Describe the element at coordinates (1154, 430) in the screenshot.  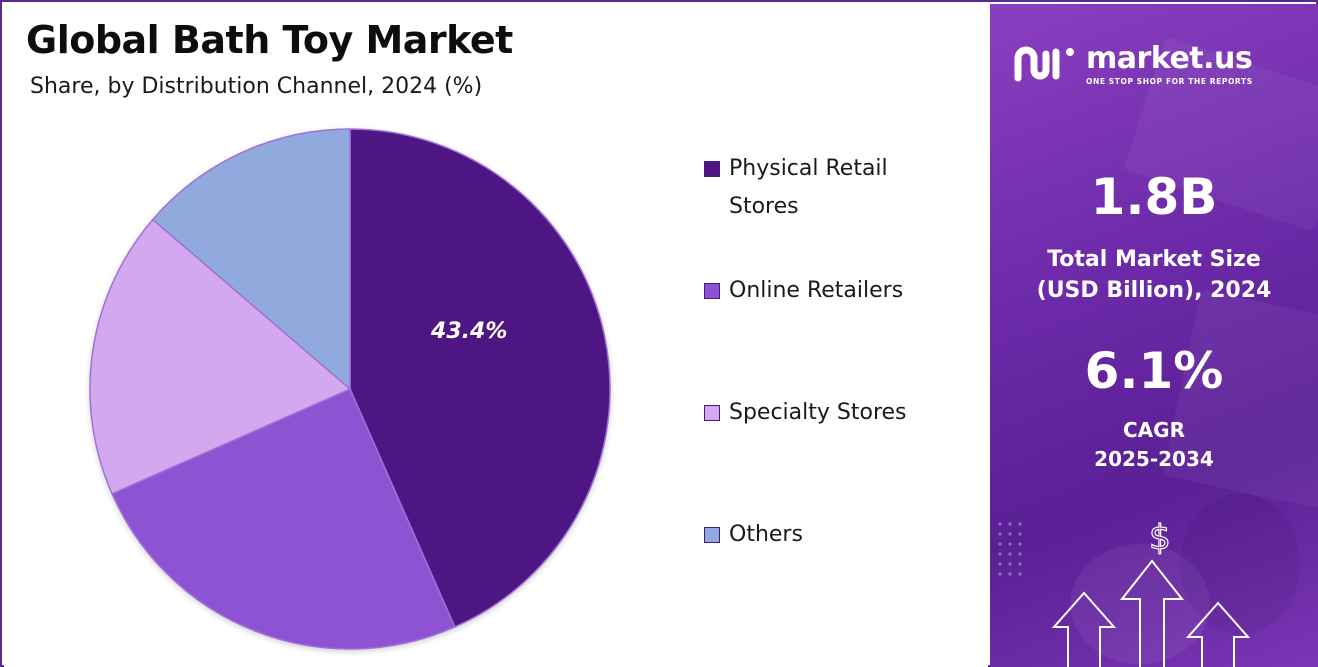
I see `cagr-label-line1: CAGR` at that location.